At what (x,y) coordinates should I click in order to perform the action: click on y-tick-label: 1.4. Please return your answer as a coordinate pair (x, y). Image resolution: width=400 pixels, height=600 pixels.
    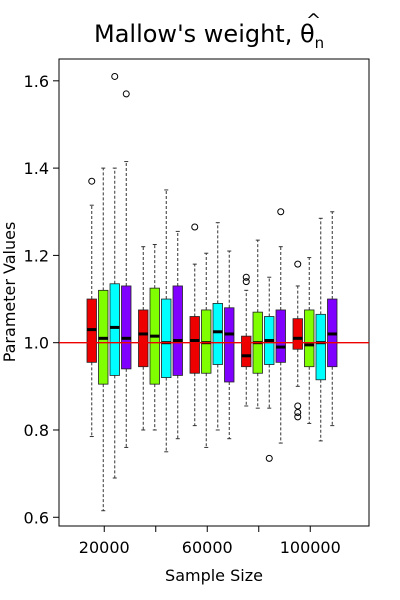
    Looking at the image, I should click on (36, 168).